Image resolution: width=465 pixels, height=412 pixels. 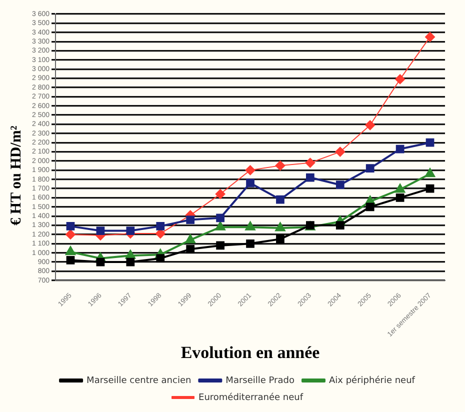 What do you see at coordinates (139, 381) in the screenshot?
I see `legend-label: Marseille centre ancien` at bounding box center [139, 381].